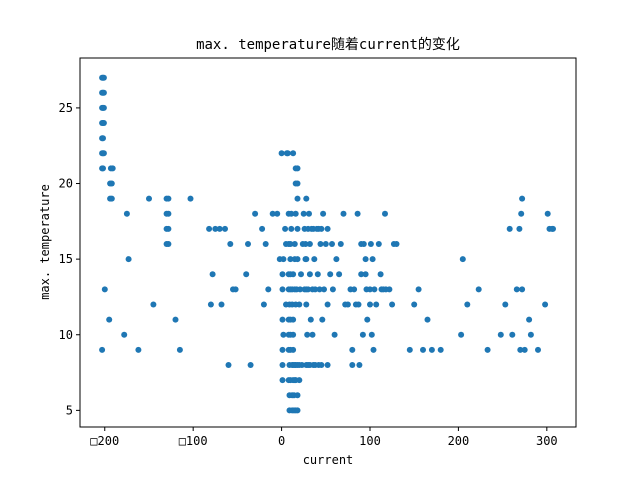 This screenshot has width=640, height=480. I want to click on y-axis-ticks: 5 10 15 20 25, so click(69, 259).